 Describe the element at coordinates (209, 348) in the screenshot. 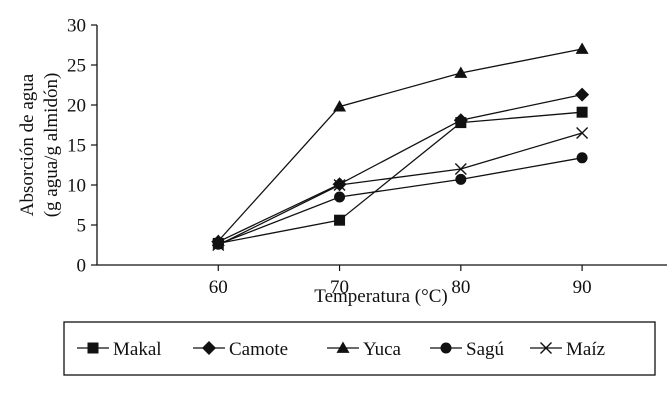

I see `legend-marker-camote` at that location.